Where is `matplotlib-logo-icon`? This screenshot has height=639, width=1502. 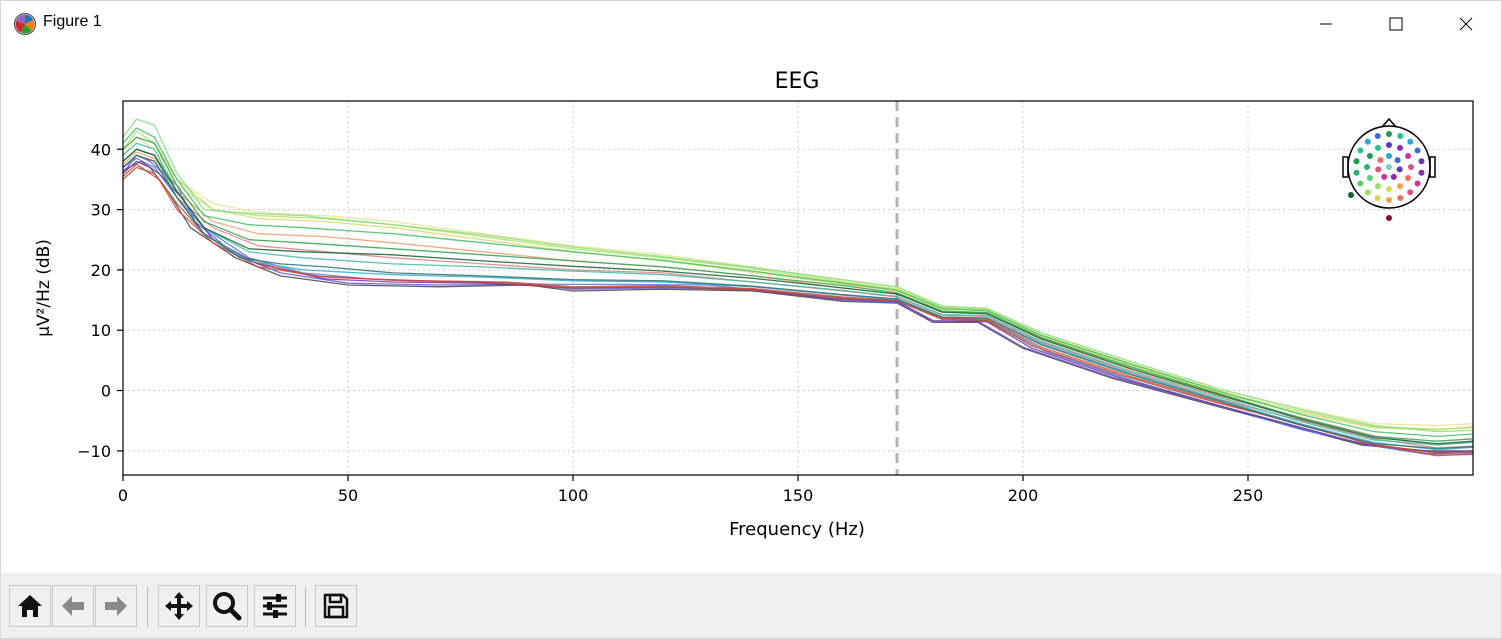
matplotlib-logo-icon is located at coordinates (25, 24).